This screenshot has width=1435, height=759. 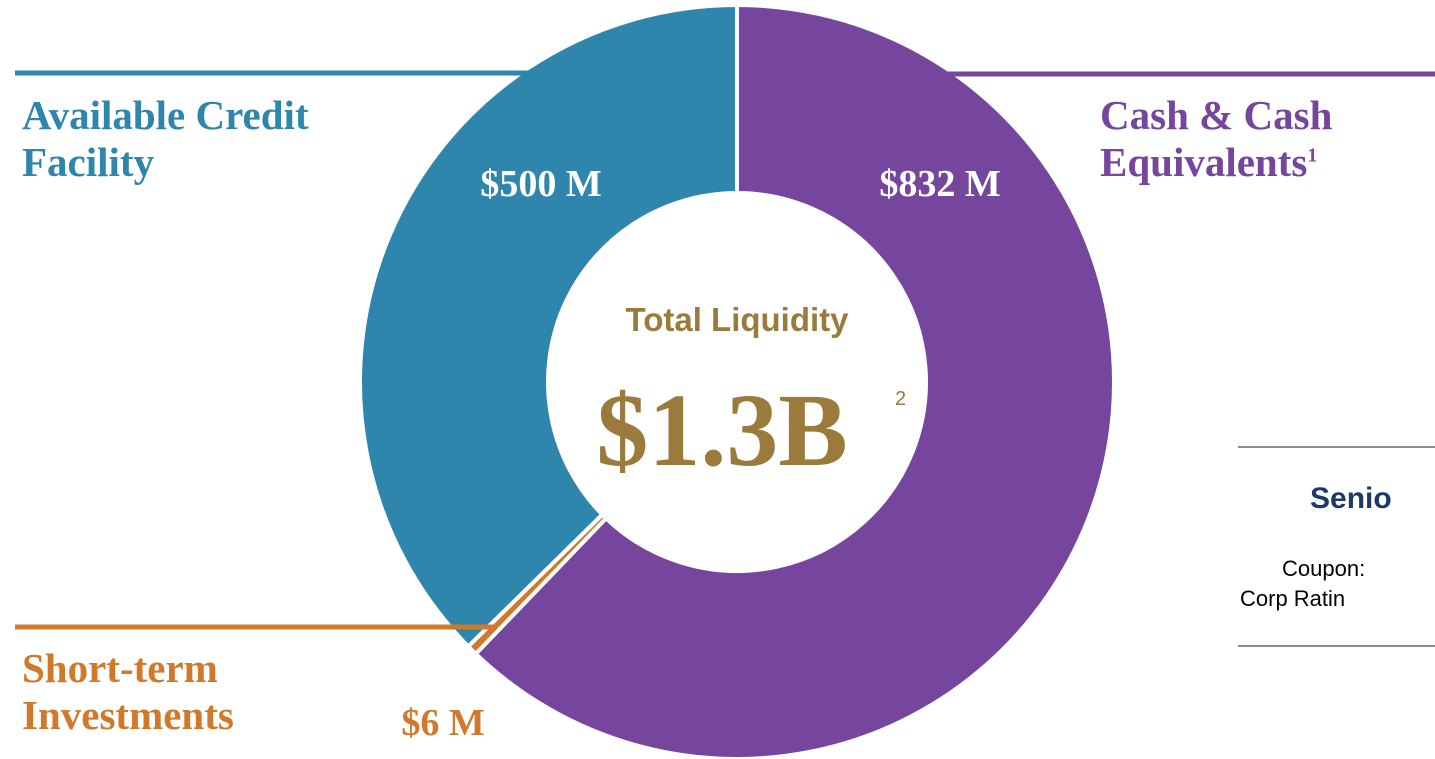 What do you see at coordinates (1312, 155) in the screenshot?
I see `footnote-mark: 1` at bounding box center [1312, 155].